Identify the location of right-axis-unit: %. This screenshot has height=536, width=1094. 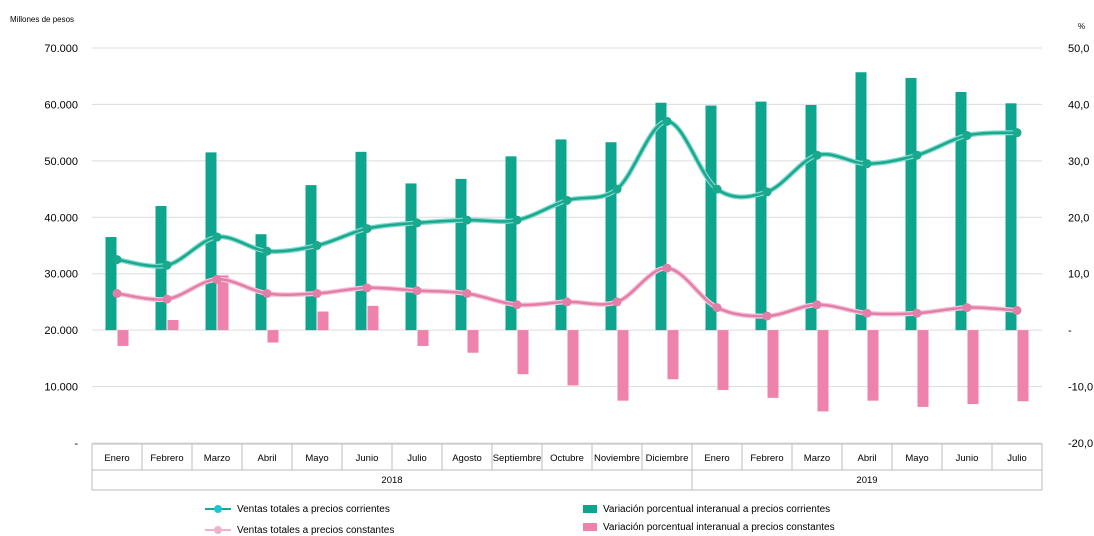
(1081, 26).